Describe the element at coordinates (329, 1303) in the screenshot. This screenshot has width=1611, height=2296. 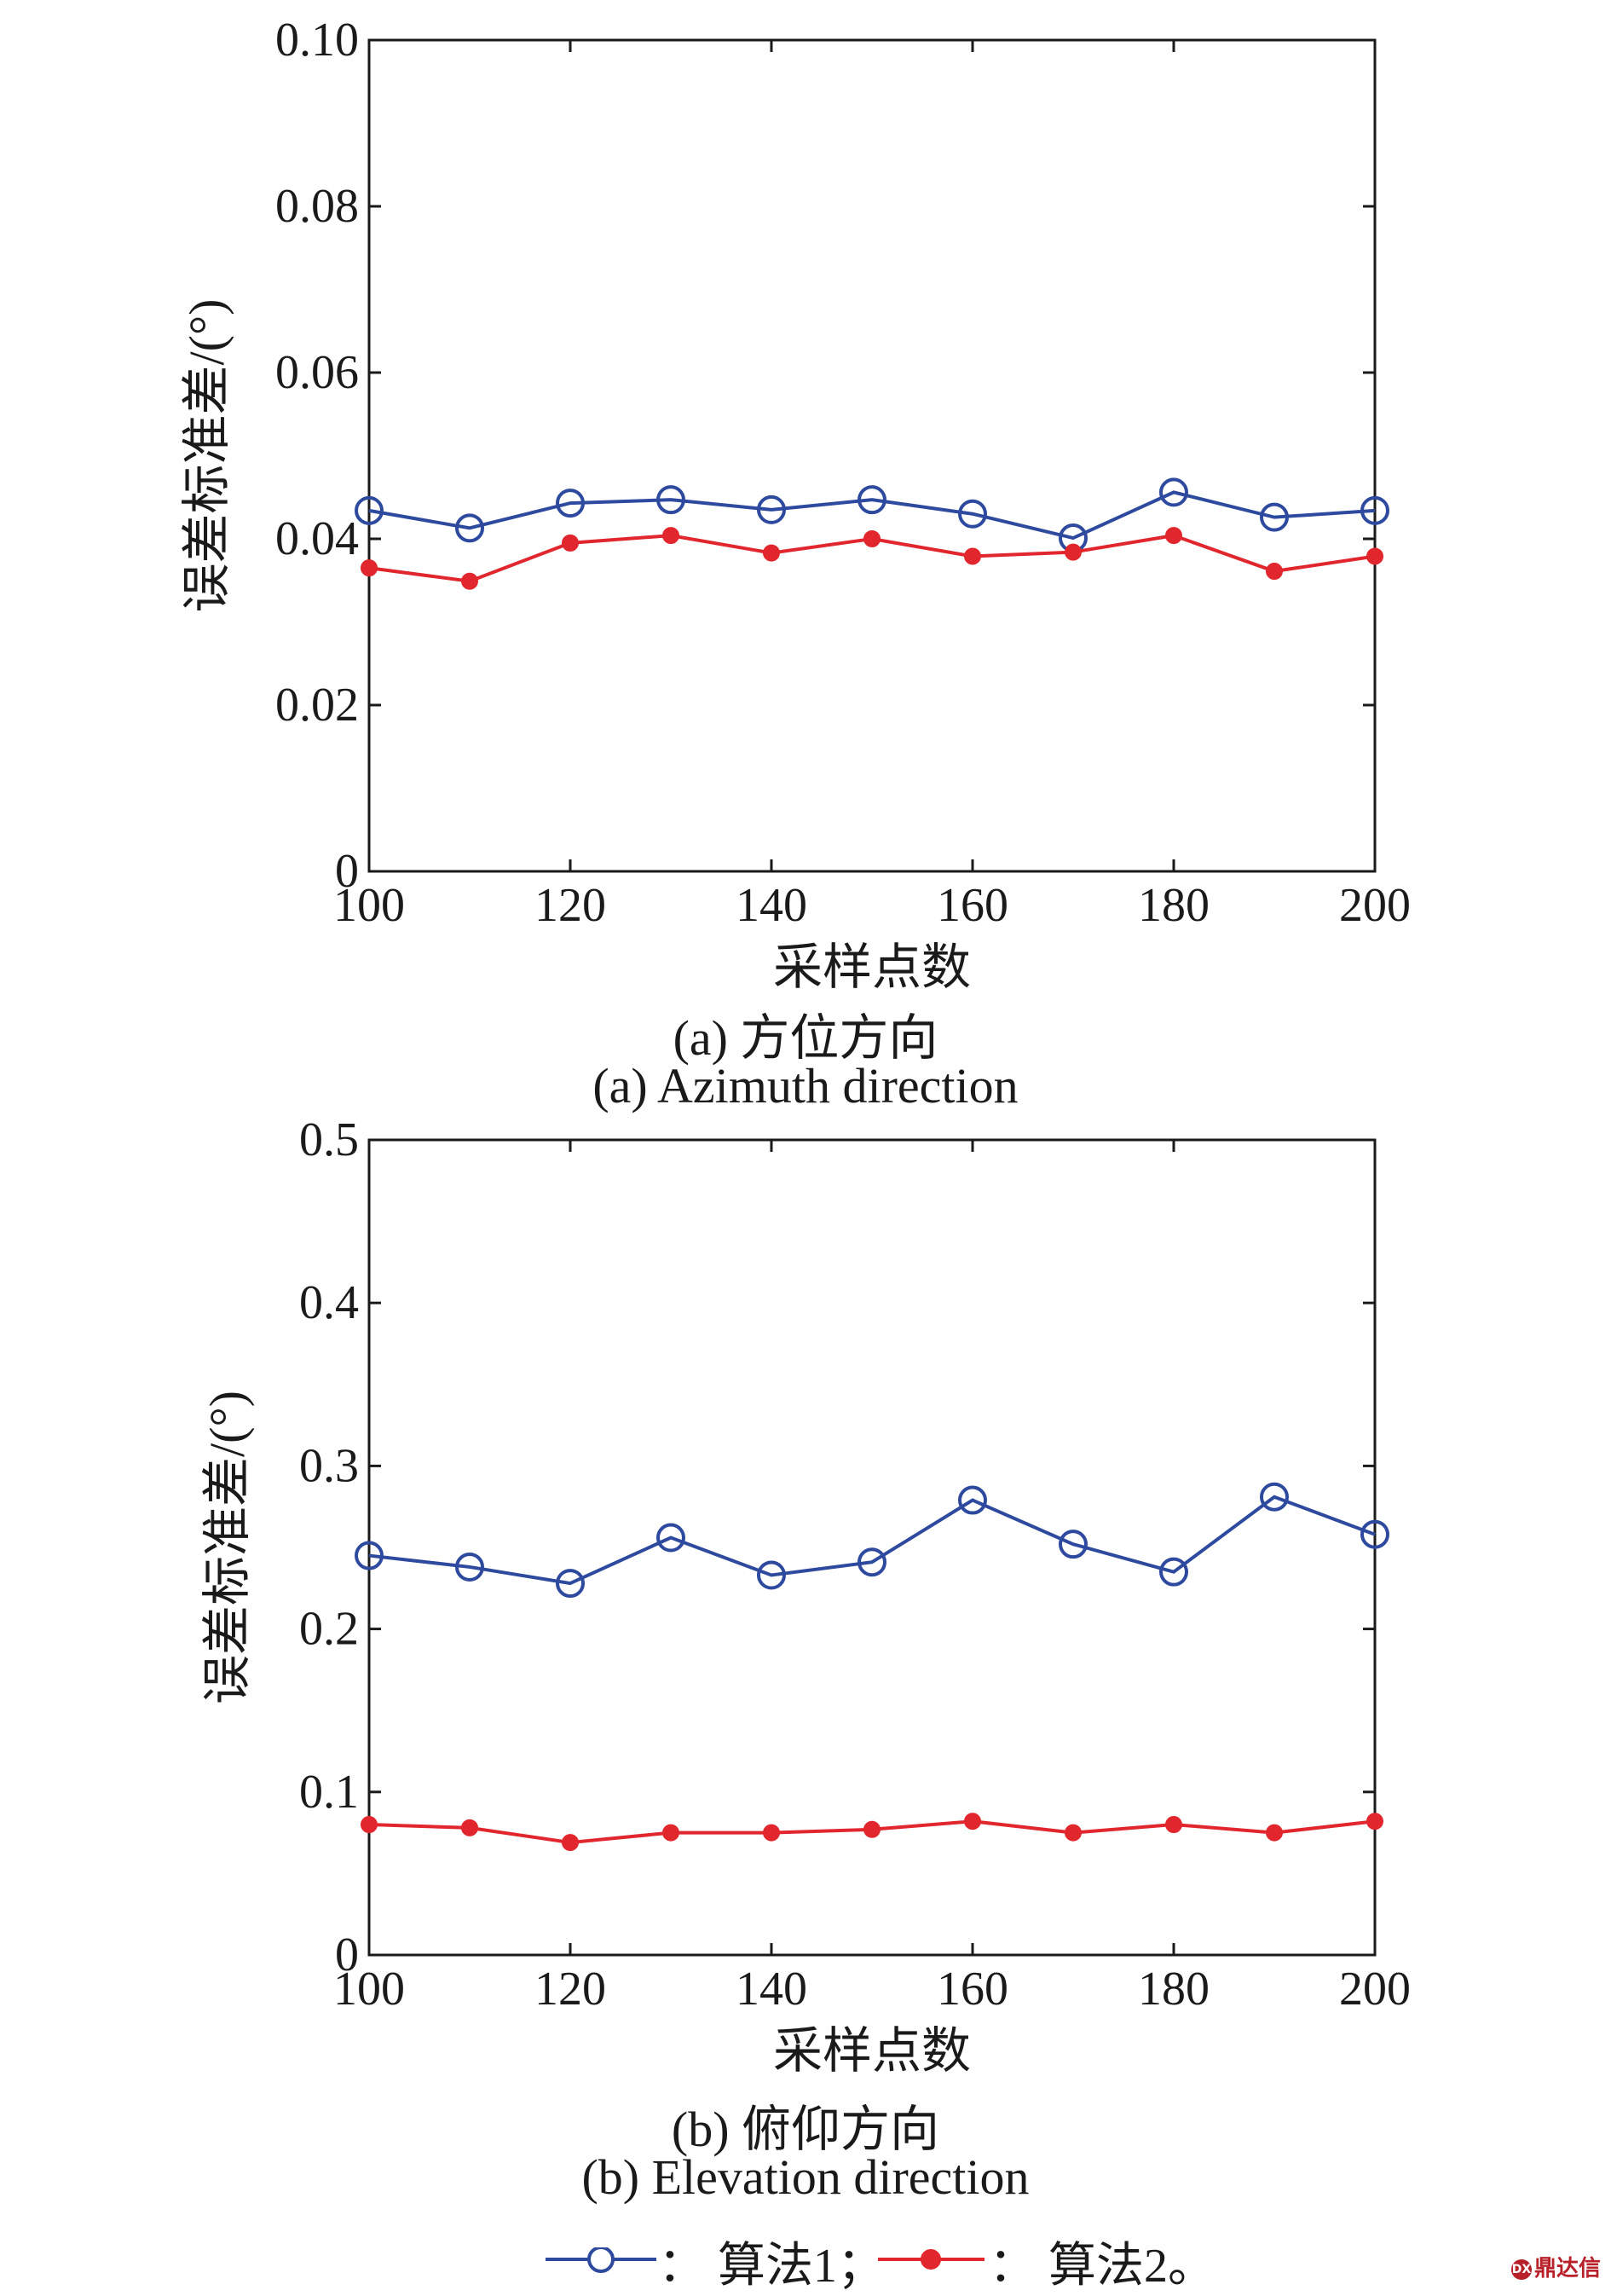
I see `chart-b-ytick-label: 0.4` at that location.